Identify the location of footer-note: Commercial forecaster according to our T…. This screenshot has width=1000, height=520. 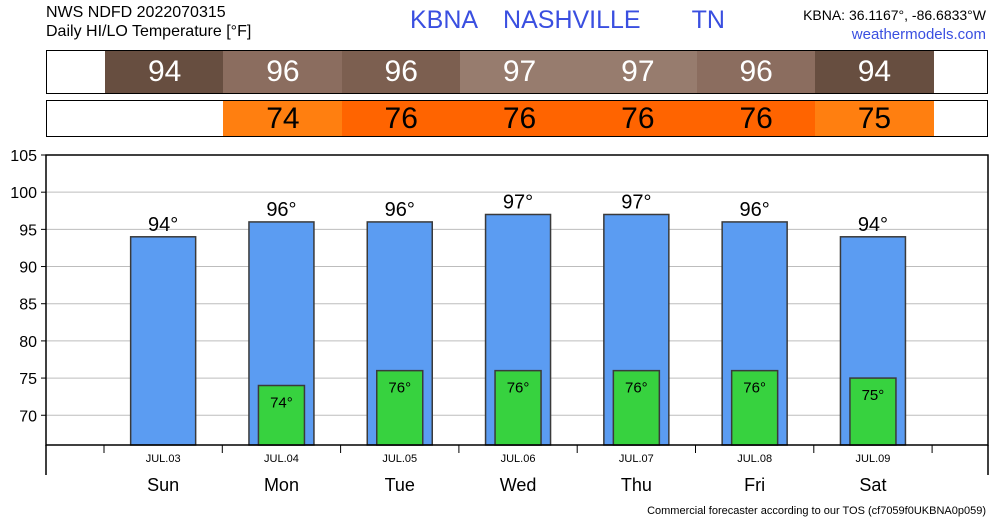
(816, 511).